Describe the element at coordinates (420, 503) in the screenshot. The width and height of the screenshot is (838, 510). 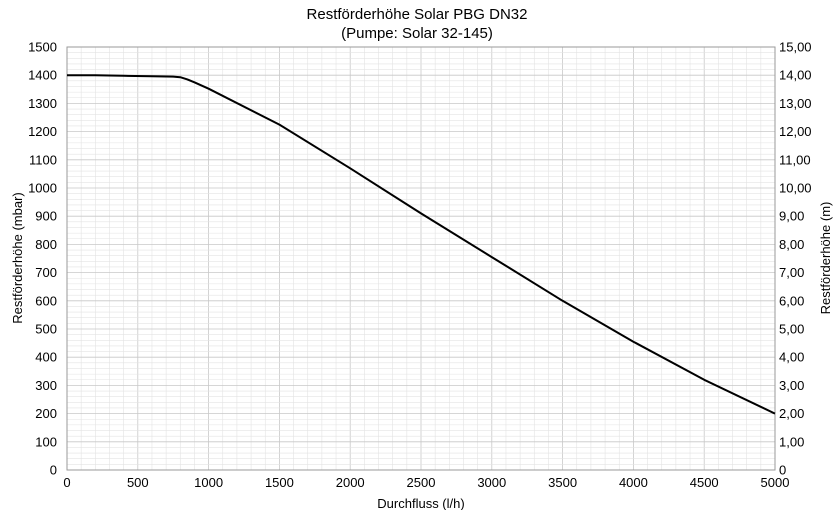
I see `x-axis-label: Durchfluss (l/h)` at that location.